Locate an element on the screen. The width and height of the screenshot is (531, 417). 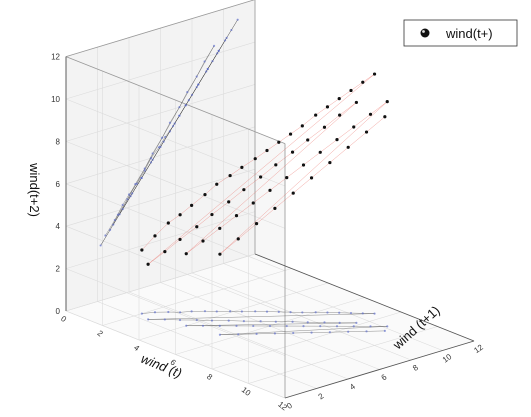
x-axis-line is located at coordinates (379, 369).